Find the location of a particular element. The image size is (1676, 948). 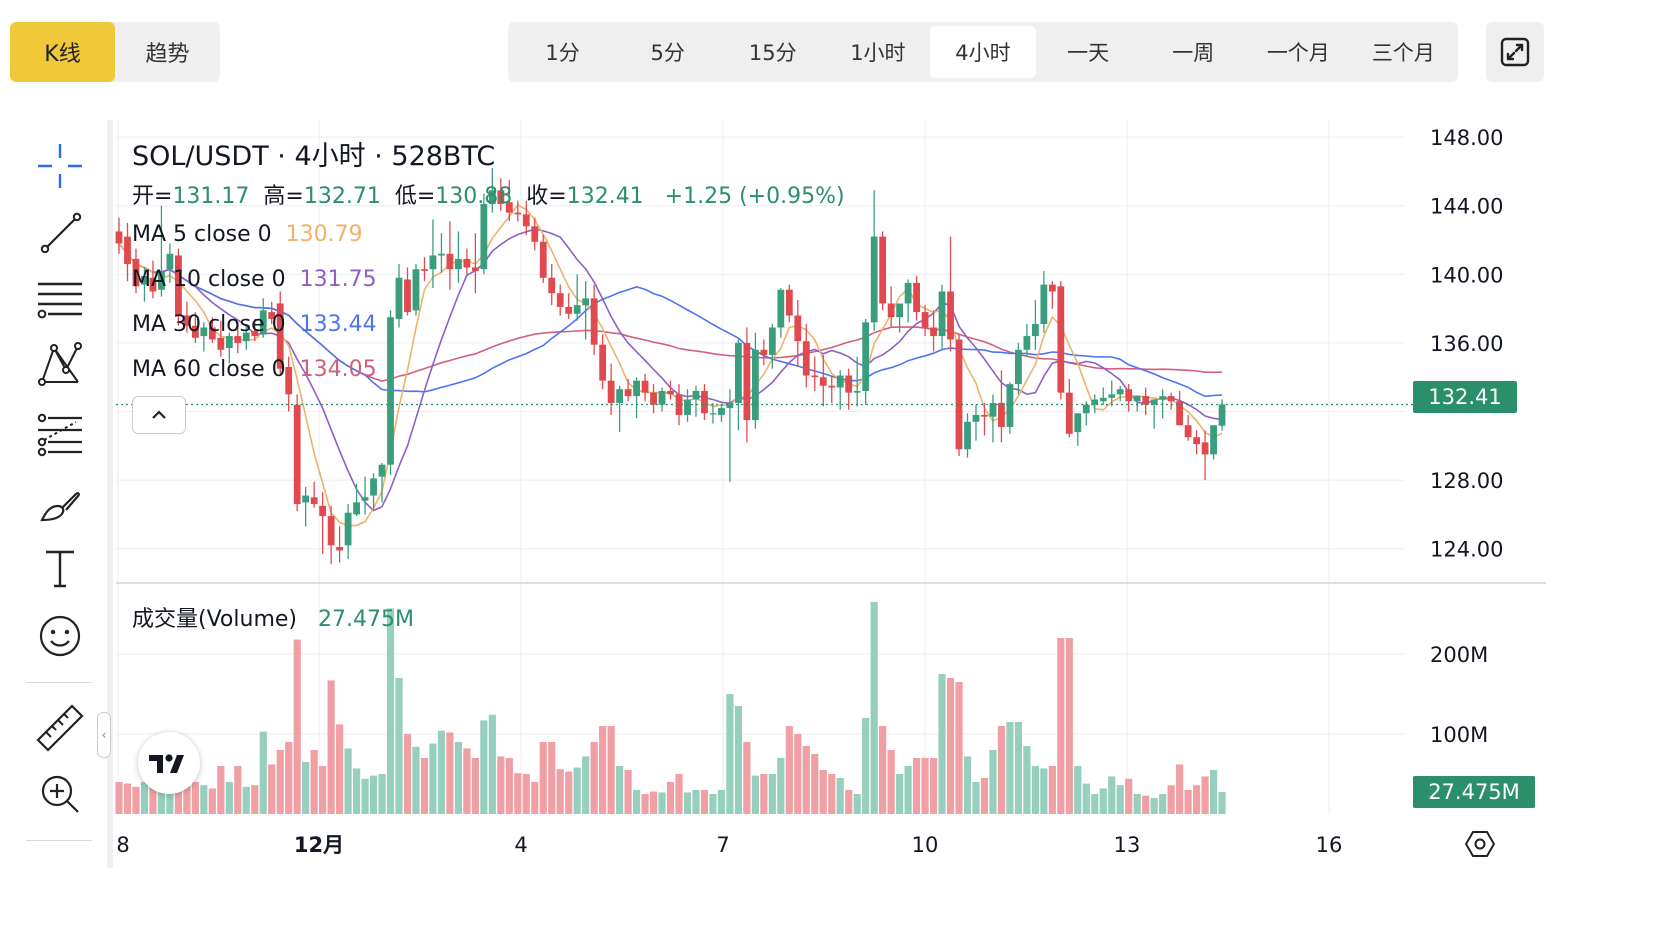

toolbar-collapse-tab: ‹ is located at coordinates (104, 735).